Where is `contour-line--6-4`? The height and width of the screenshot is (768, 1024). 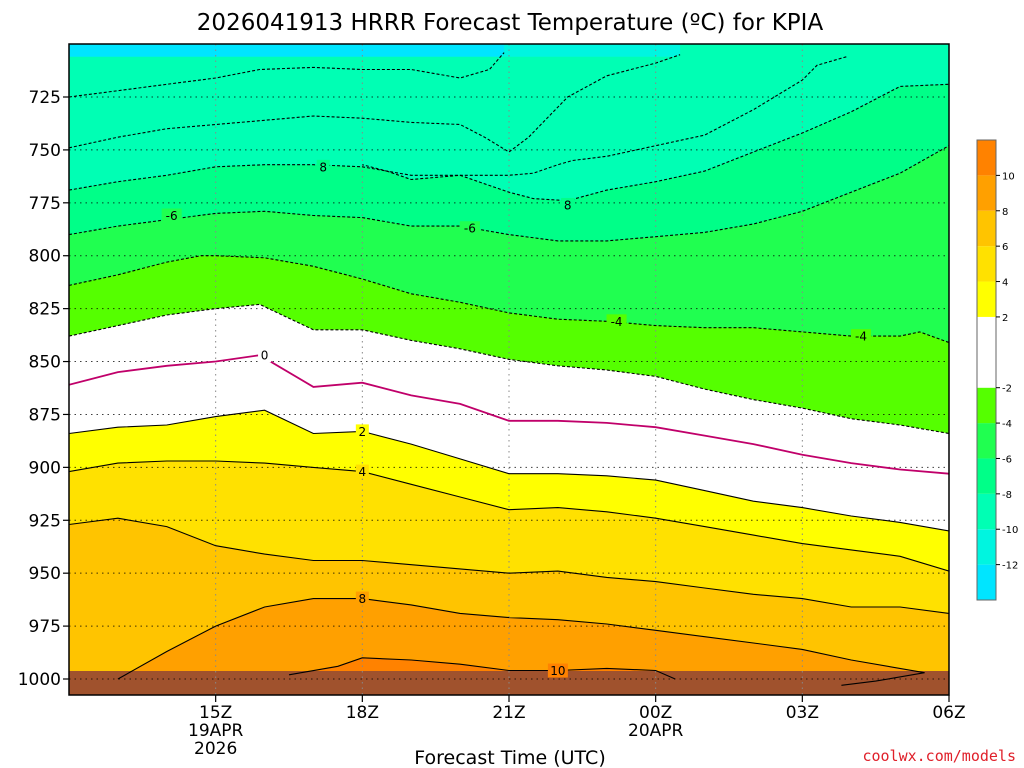
contour-line--6-4 is located at coordinates (509, 193).